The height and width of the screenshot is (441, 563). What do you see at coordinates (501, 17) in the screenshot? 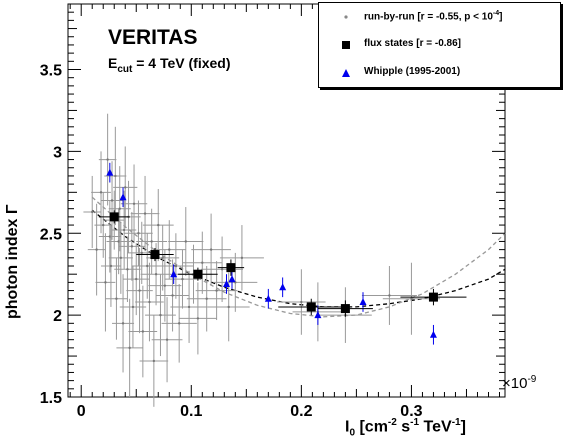
I see `legend-label-run-end: ]` at bounding box center [501, 17].